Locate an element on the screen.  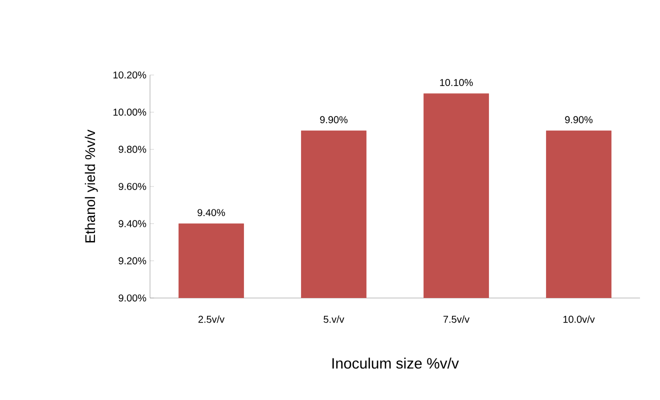
y-tick-label: 9.60% is located at coordinates (132, 186).